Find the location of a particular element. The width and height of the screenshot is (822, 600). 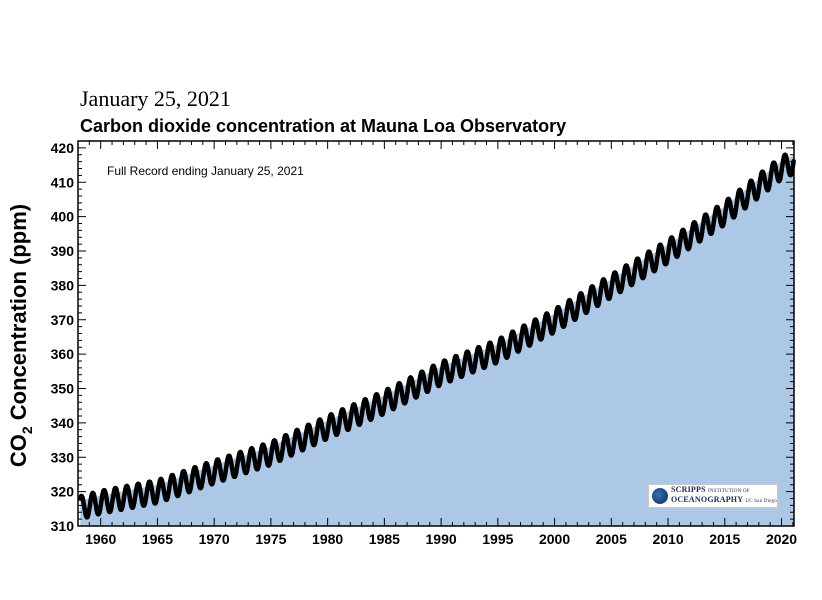

x-tick-label: 1975 is located at coordinates (270, 539).